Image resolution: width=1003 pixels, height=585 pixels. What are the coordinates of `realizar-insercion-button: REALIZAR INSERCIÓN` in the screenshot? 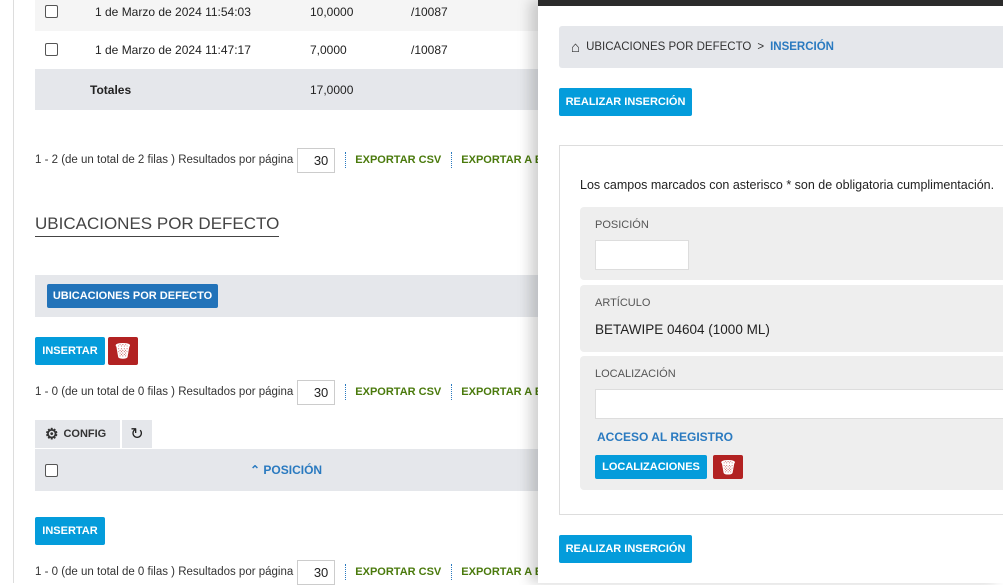 It's located at (625, 102).